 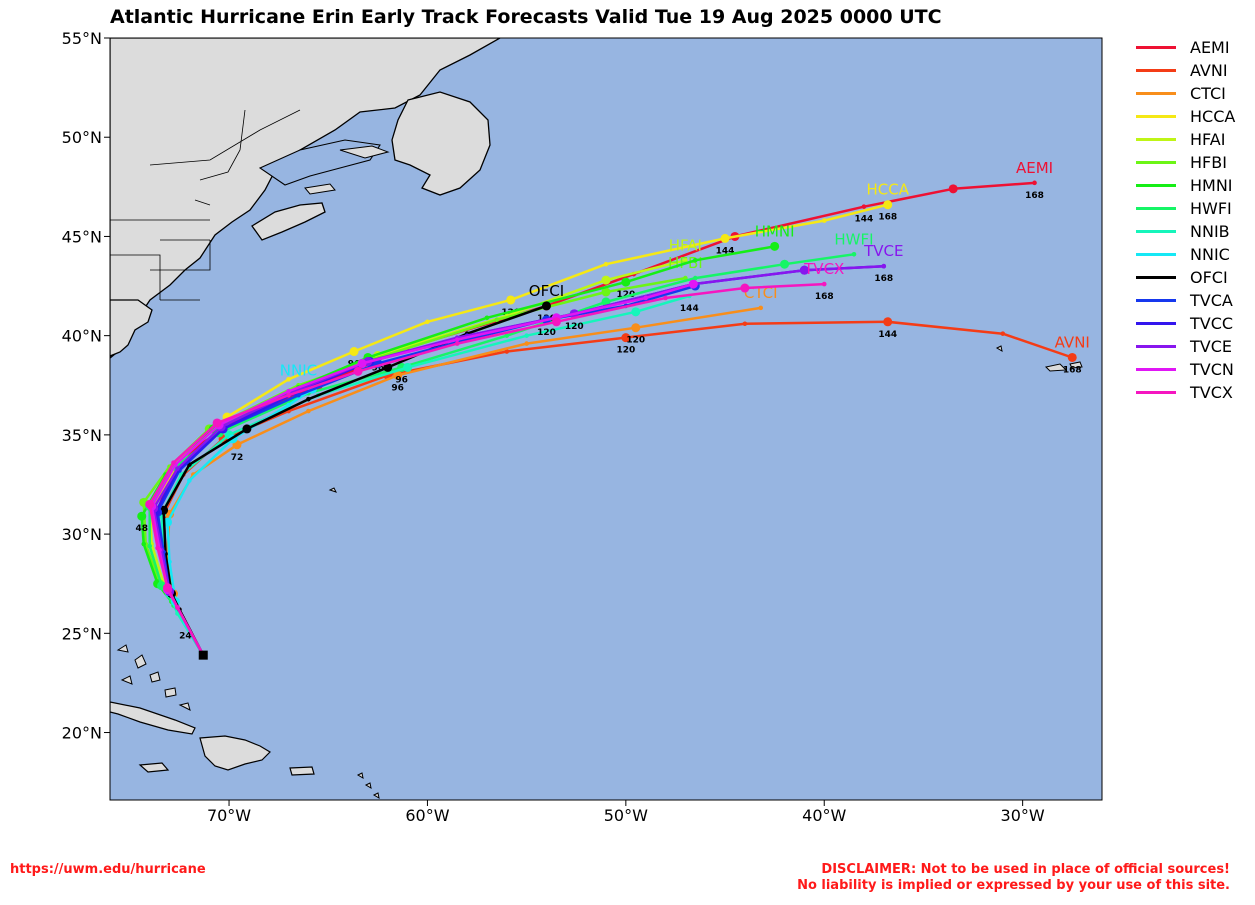 I want to click on us-east-coast-land, so click(x=131, y=328).